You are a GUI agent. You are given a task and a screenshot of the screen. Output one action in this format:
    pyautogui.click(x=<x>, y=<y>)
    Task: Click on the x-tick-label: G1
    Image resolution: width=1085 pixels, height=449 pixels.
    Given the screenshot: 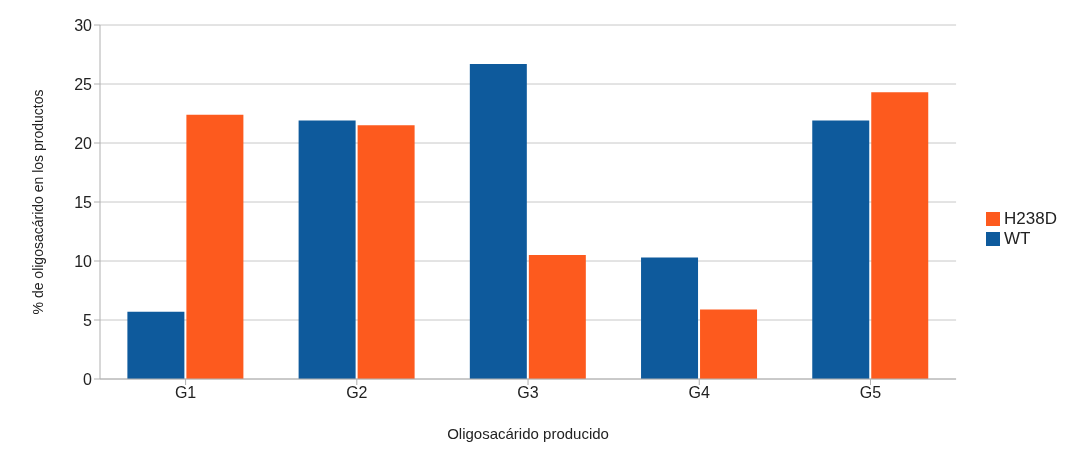 What is the action you would take?
    pyautogui.click(x=185, y=393)
    